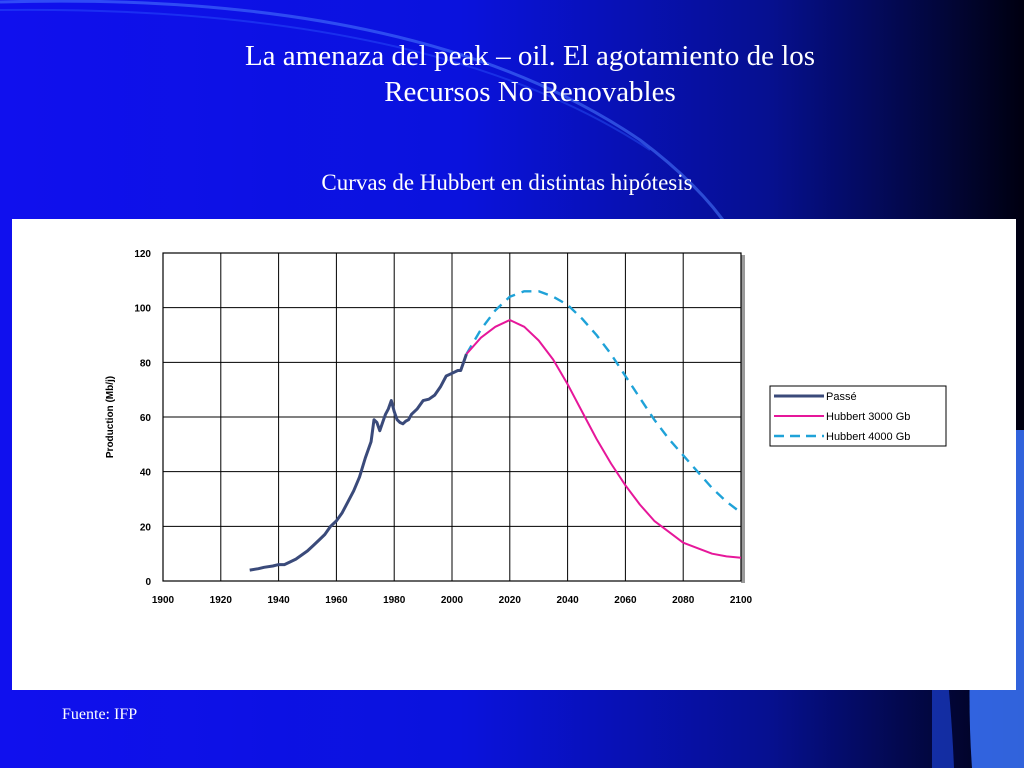 The image size is (1024, 768). I want to click on series-hubbert-3000-line, so click(603, 439).